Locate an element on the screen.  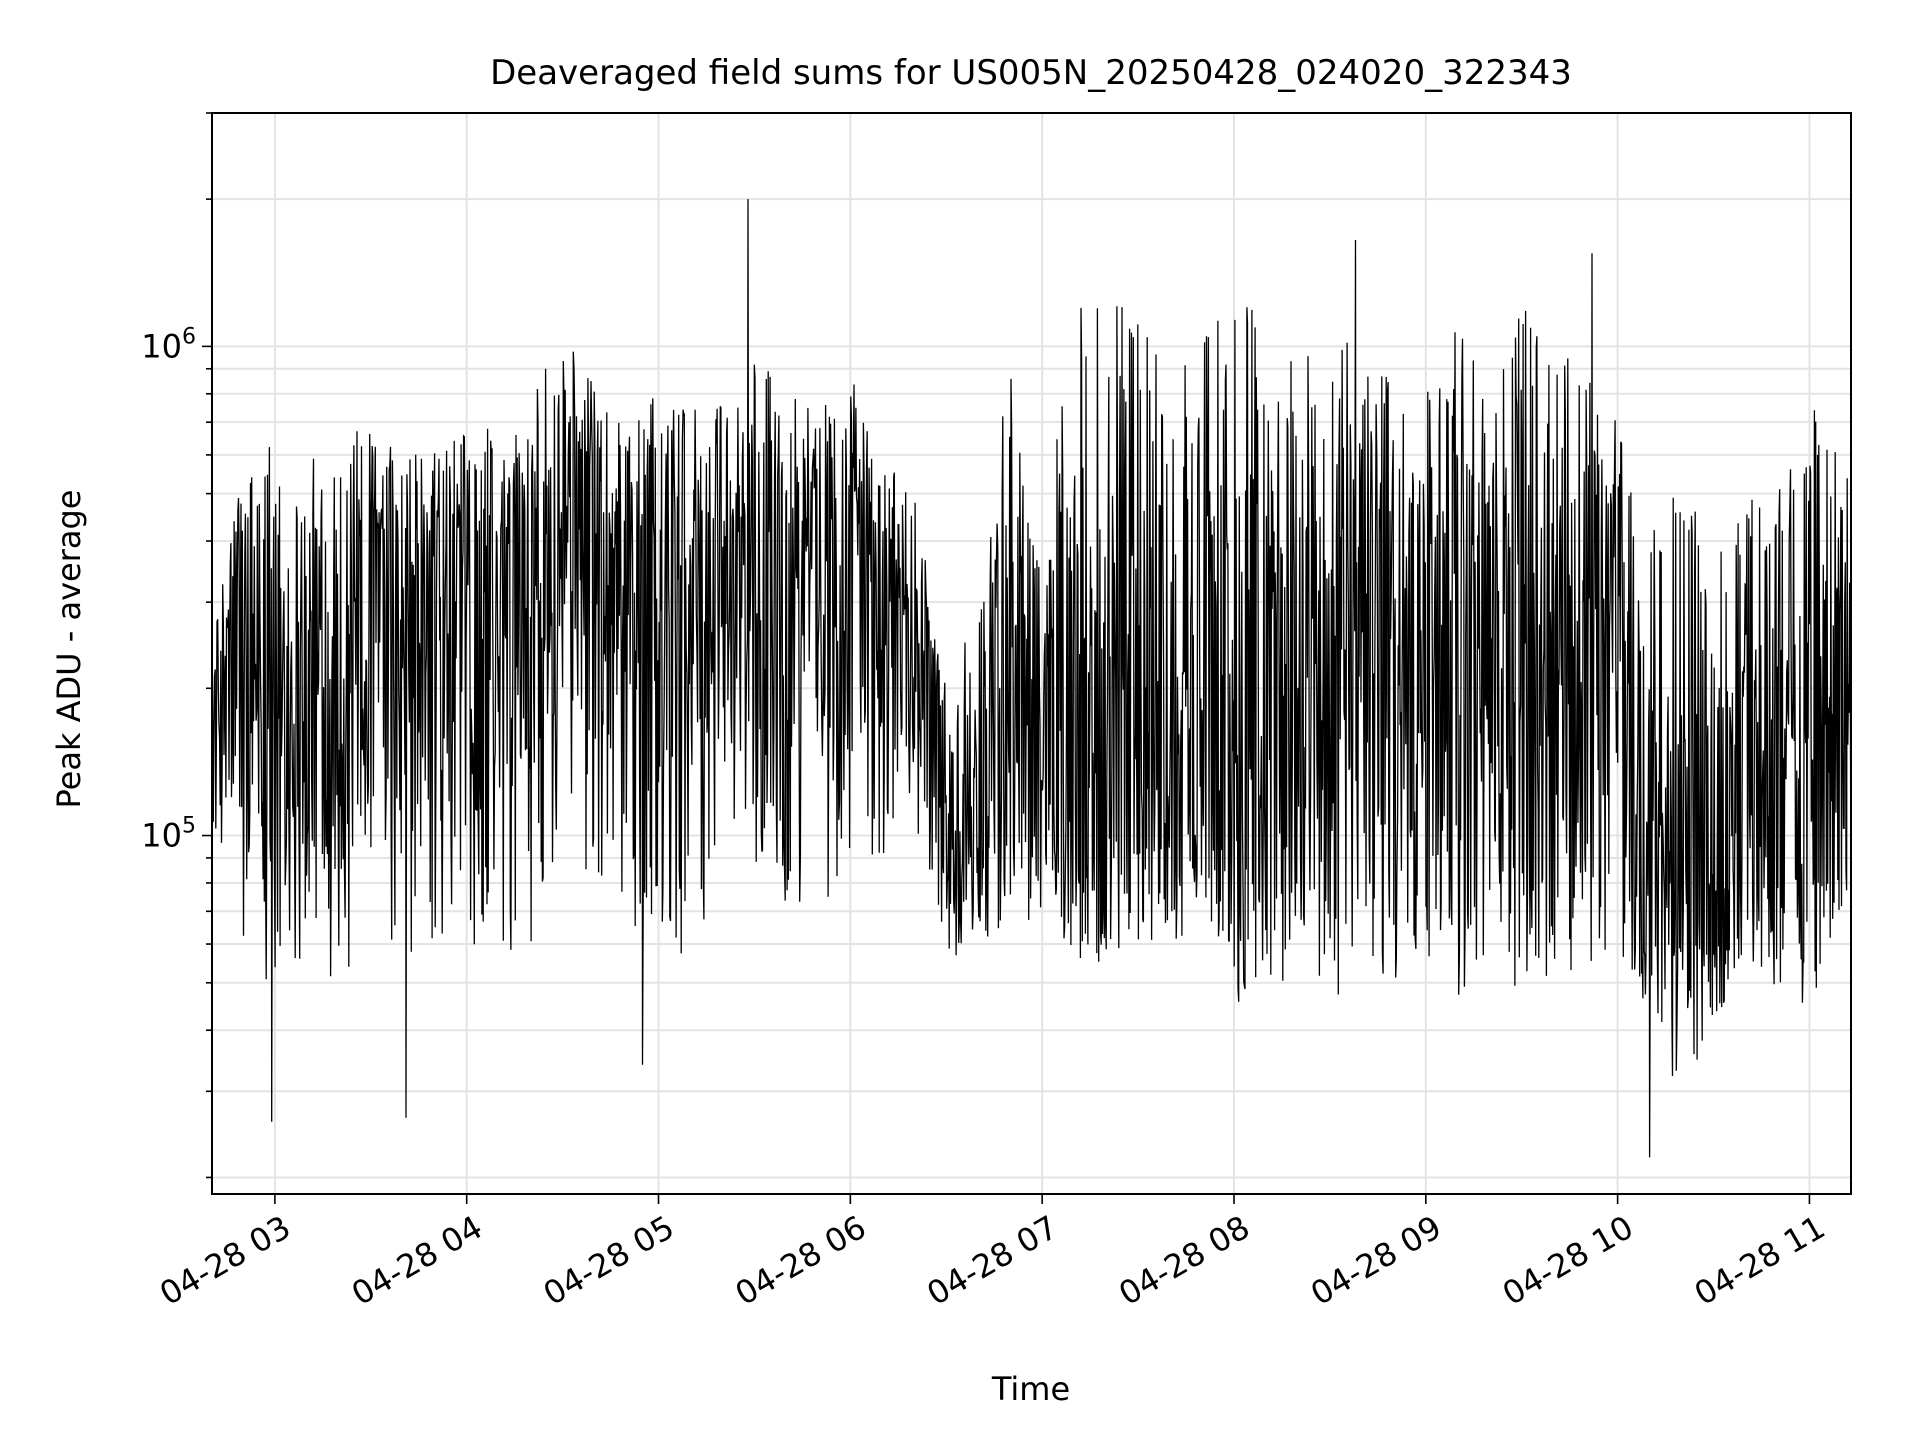
y-axis-label: Peak ADU - average is located at coordinates (69, 649).